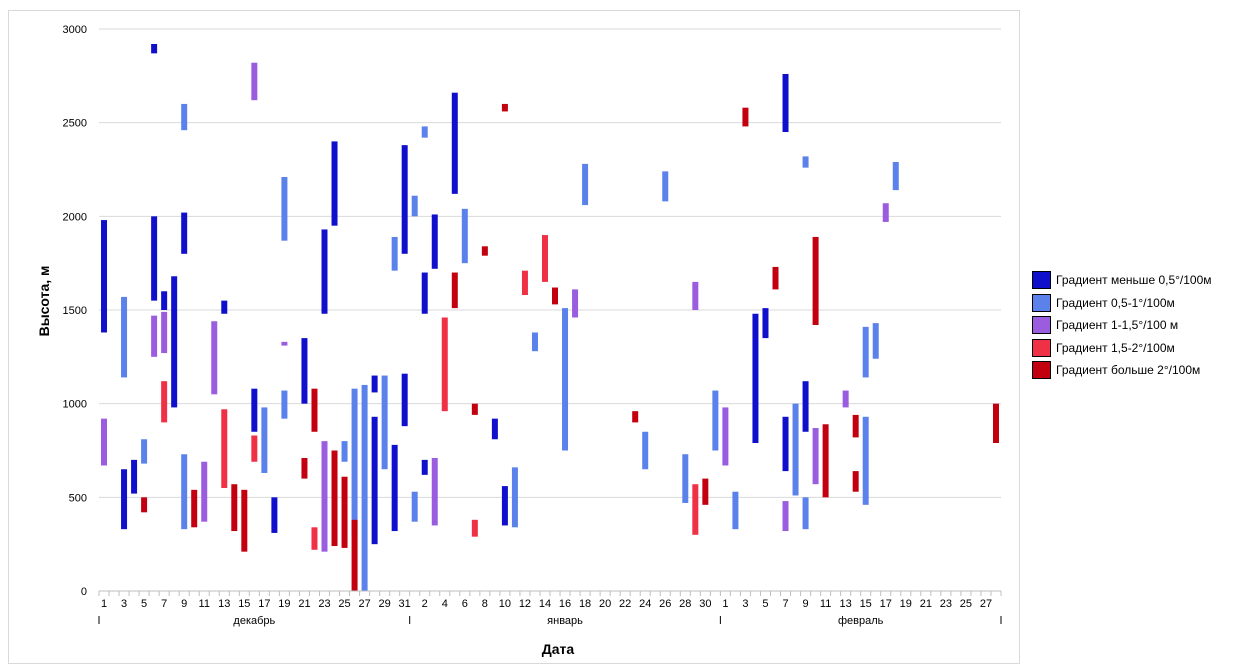 The image size is (1248, 668). Describe the element at coordinates (1134, 280) in the screenshot. I see `legend-label: Градиент меньше 0,5°/100м` at that location.